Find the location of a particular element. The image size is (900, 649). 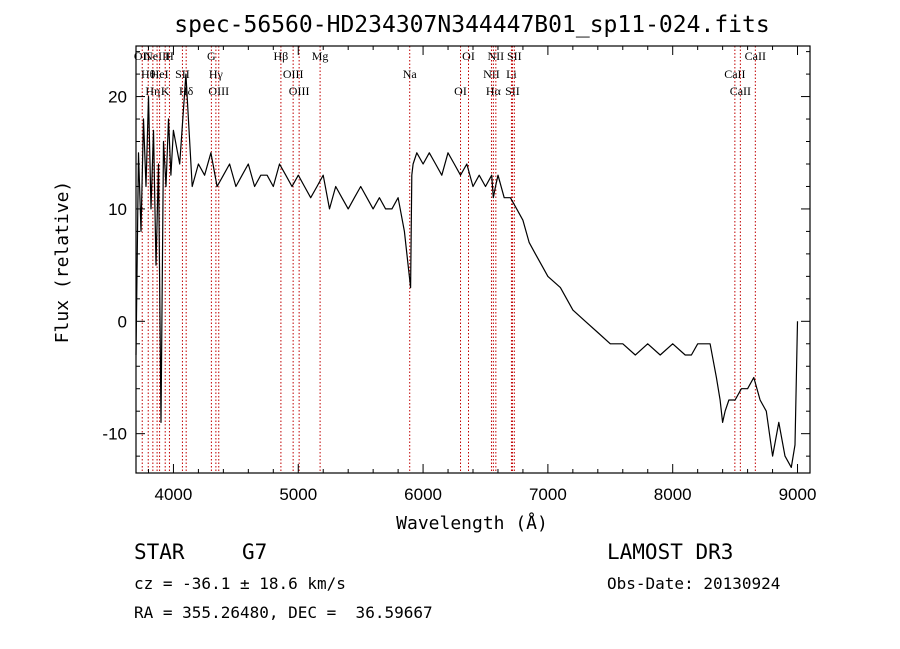

line-marker-label: OII is located at coordinates (142, 56).